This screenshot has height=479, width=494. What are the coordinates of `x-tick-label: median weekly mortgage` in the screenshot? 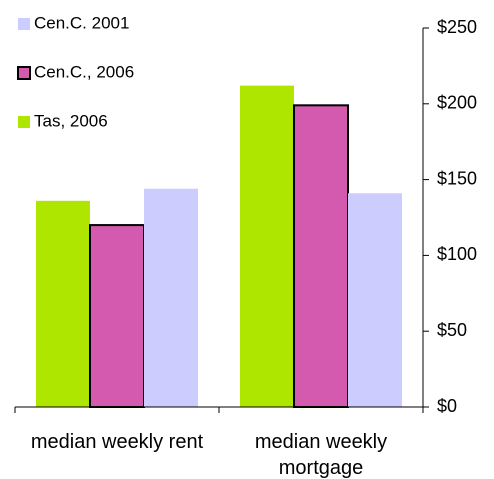 It's located at (321, 455).